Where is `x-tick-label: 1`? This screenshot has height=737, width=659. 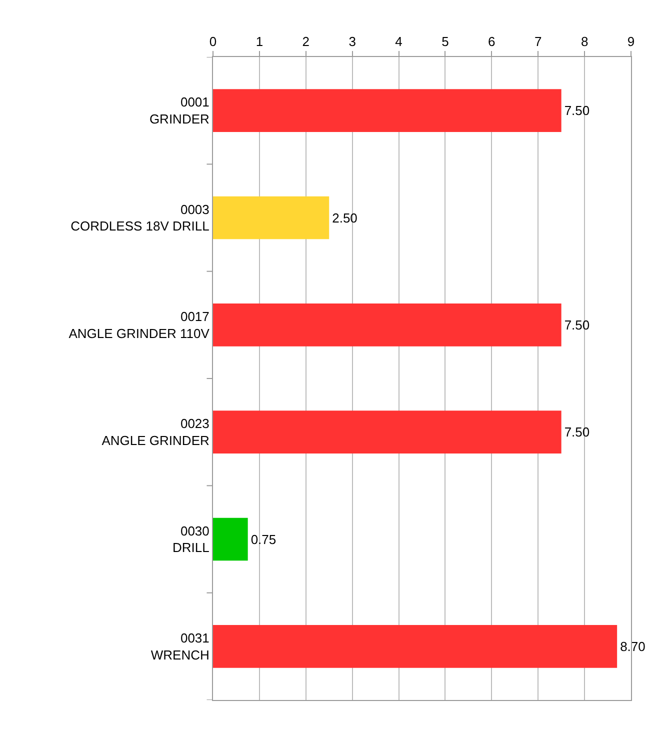
x-tick-label: 1 is located at coordinates (260, 41).